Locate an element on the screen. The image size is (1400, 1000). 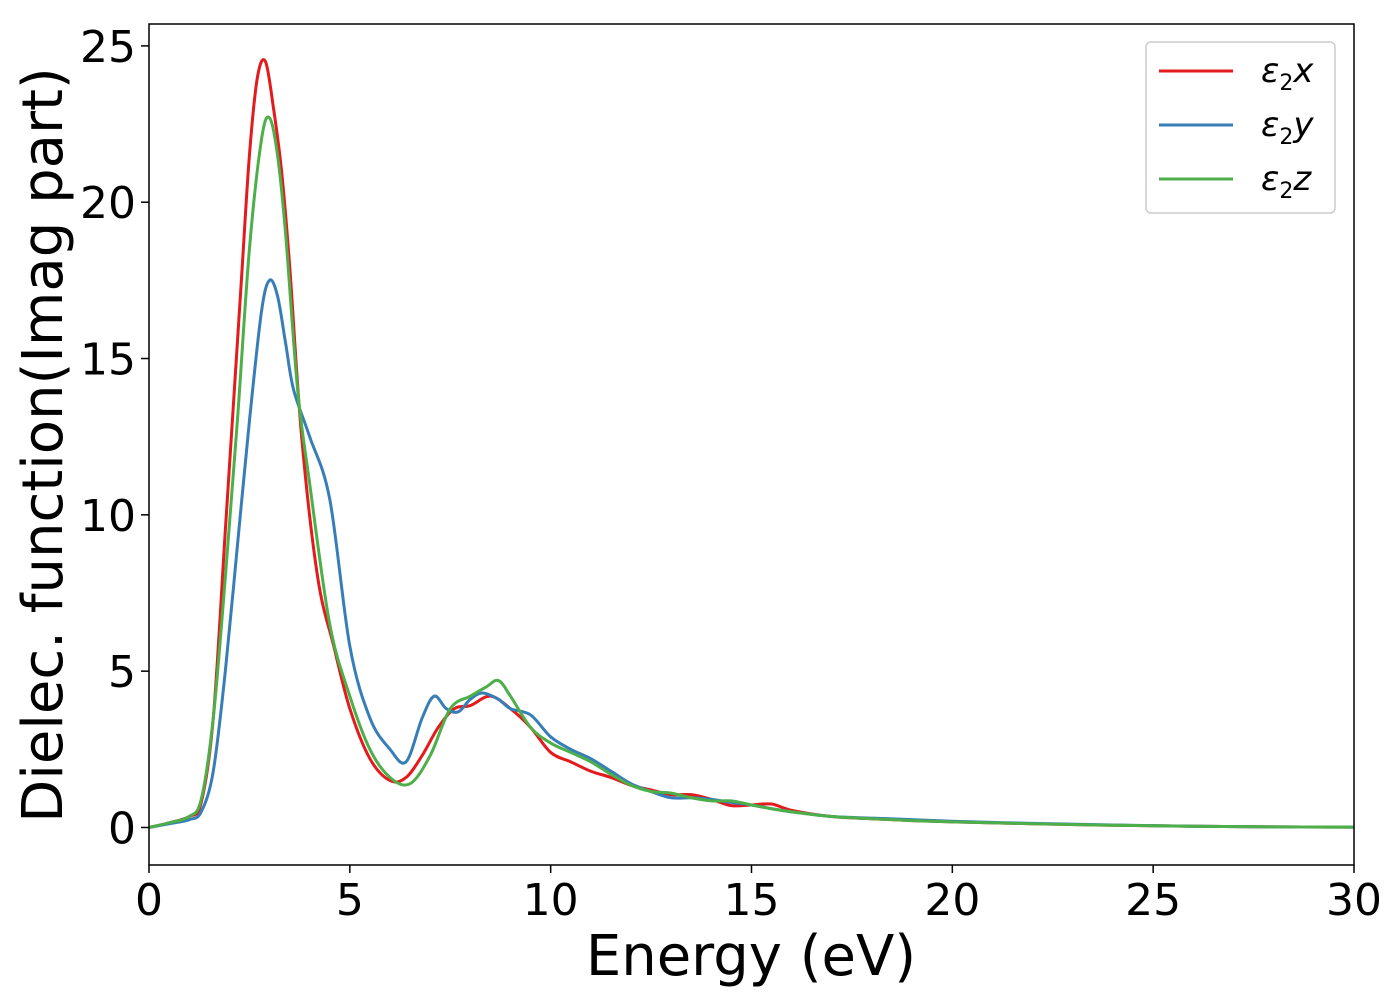
y-tick-label: 25 is located at coordinates (108, 47).